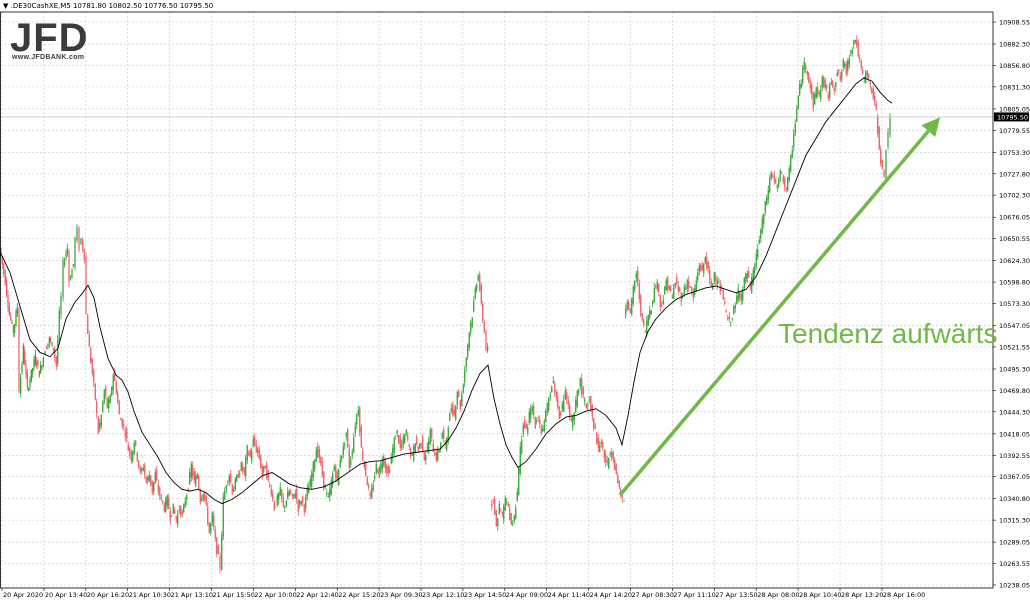 The height and width of the screenshot is (606, 1030). What do you see at coordinates (50, 43) in the screenshot?
I see `jfd-logo: JFD www.JFDBANK.com` at bounding box center [50, 43].